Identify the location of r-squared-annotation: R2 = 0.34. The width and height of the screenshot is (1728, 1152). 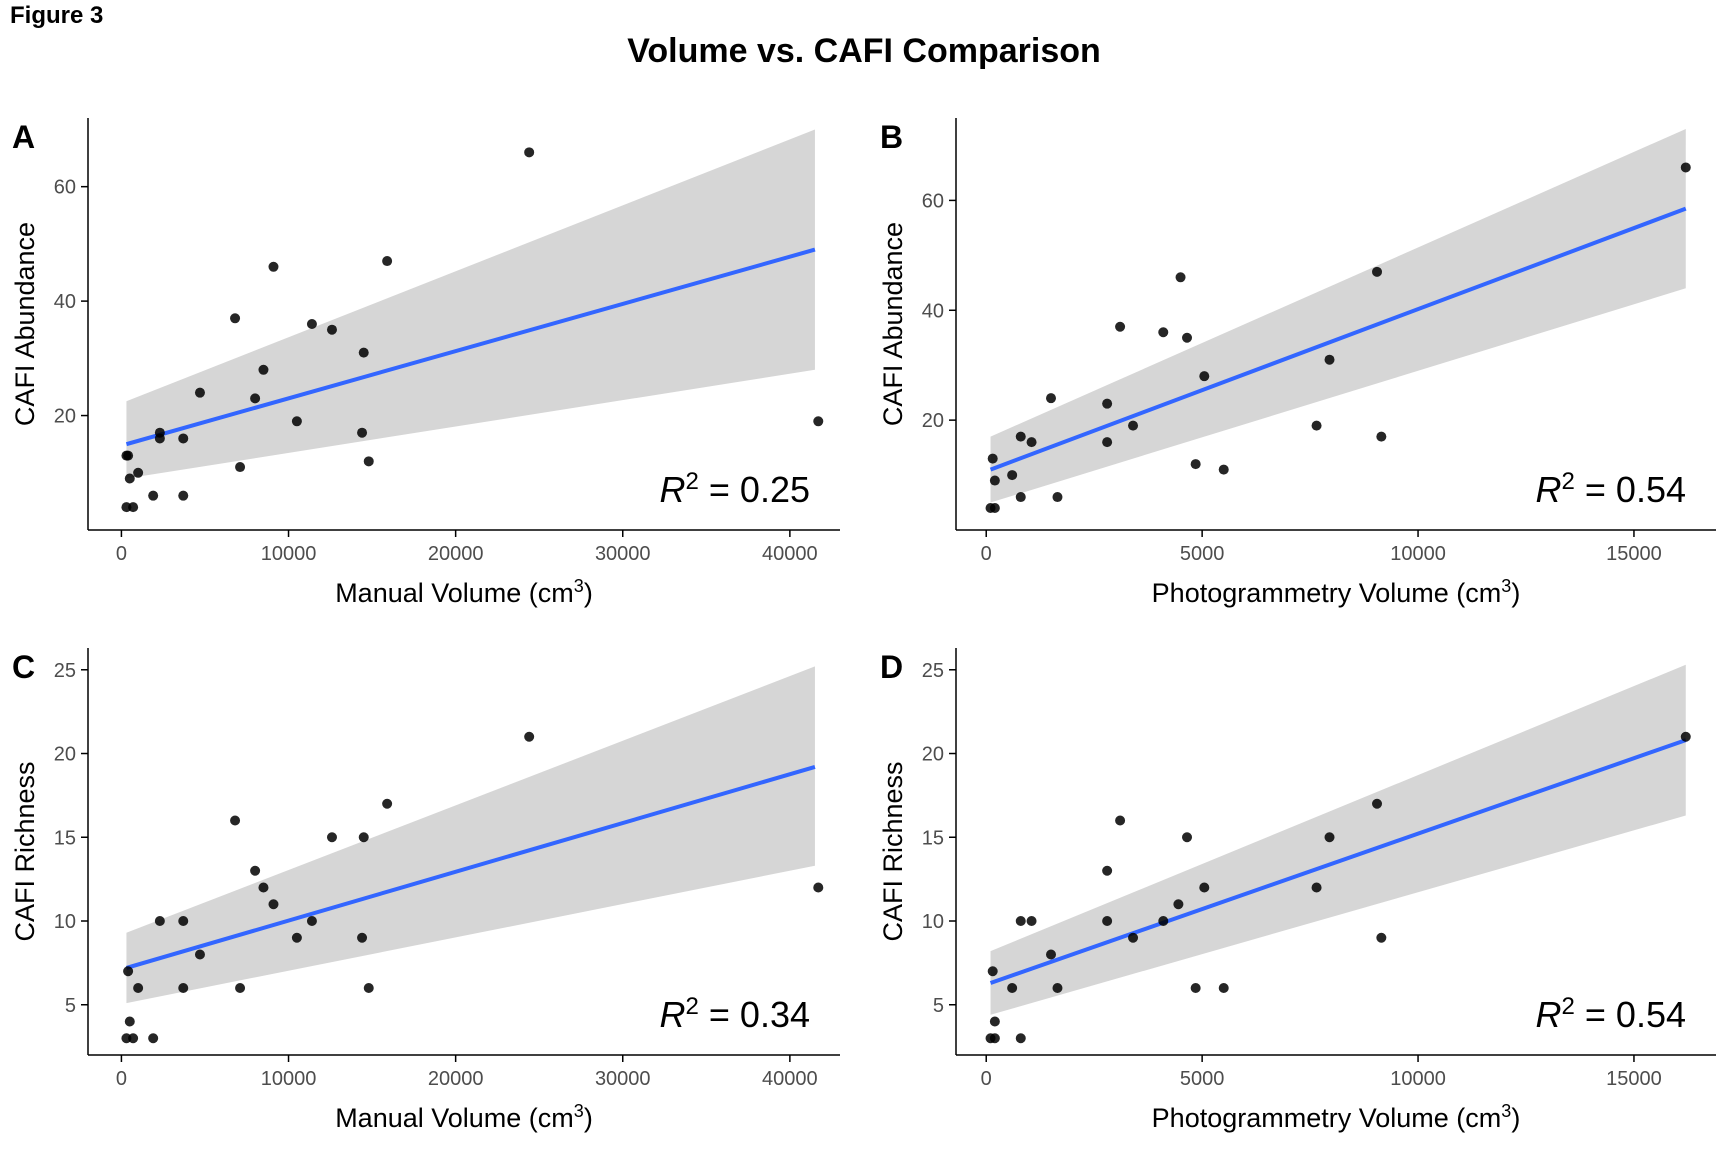
(735, 1014).